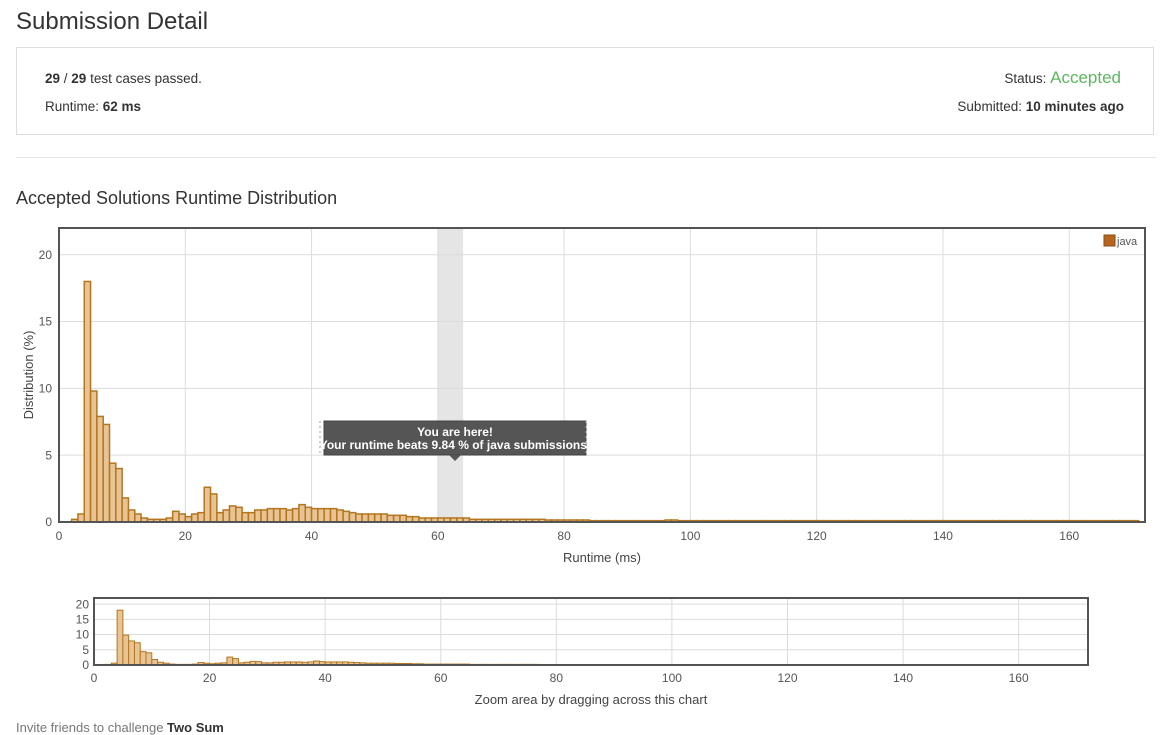 The height and width of the screenshot is (735, 1170). I want to click on y-axis-title: Distribution (%), so click(28, 375).